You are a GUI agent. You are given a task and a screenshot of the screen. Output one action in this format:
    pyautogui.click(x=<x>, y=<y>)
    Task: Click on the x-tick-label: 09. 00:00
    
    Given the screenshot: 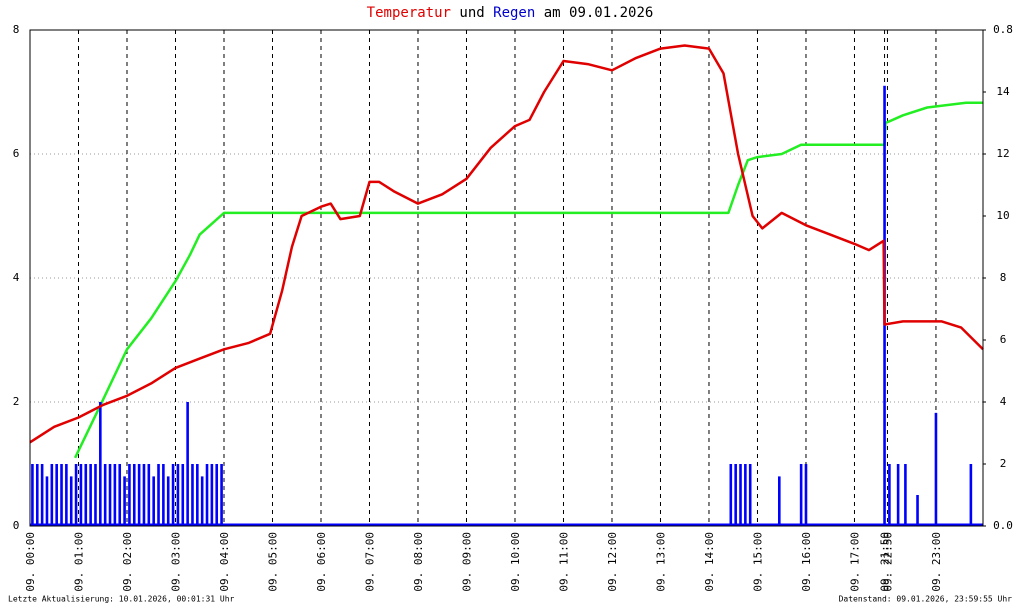 What is the action you would take?
    pyautogui.click(x=30, y=562)
    